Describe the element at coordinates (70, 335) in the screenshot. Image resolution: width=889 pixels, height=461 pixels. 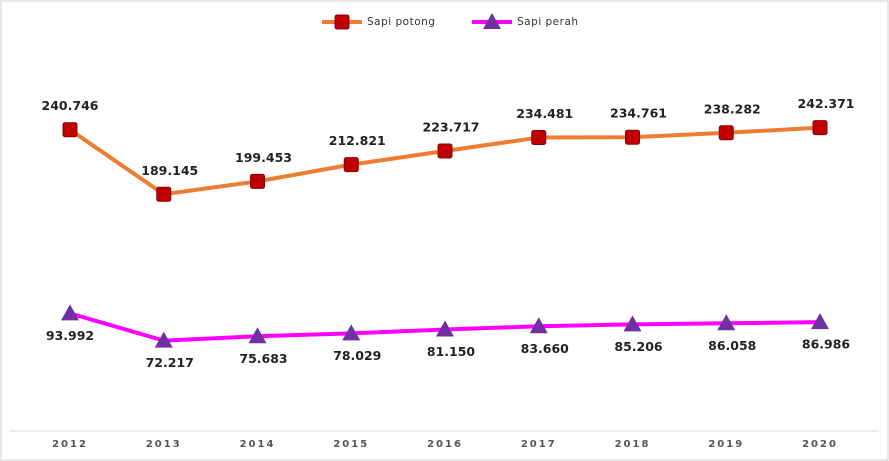
I see `data-label: 93.992` at that location.